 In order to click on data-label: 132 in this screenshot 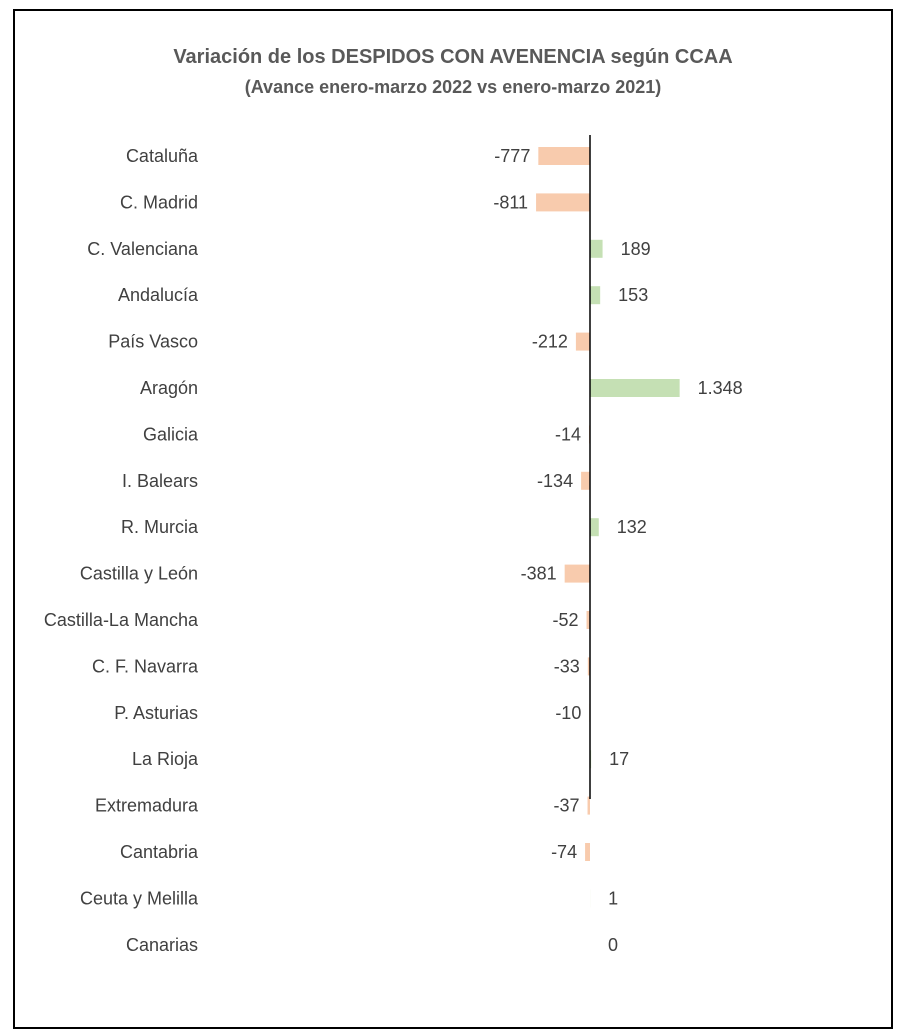, I will do `click(632, 527)`.